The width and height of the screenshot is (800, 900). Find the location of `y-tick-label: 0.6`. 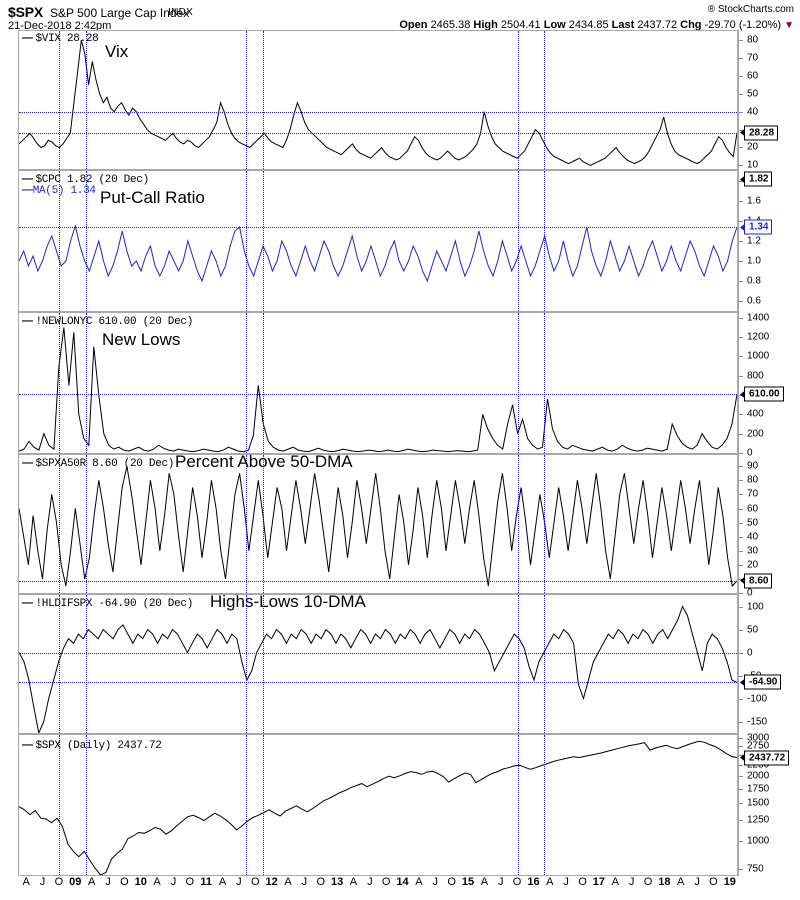

y-tick-label: 0.6 is located at coordinates (754, 301).